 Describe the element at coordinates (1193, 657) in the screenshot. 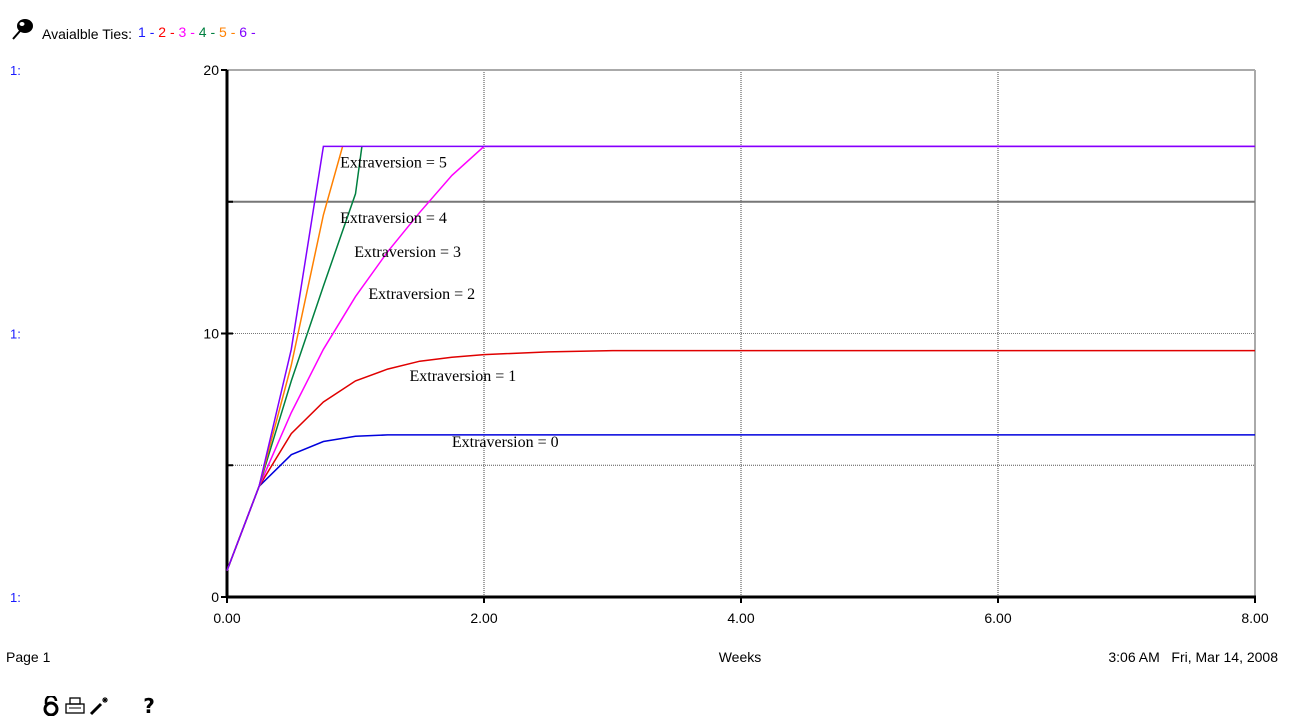

I see `timestamp: 3:06 AM Fri, Mar 14, 2008` at that location.